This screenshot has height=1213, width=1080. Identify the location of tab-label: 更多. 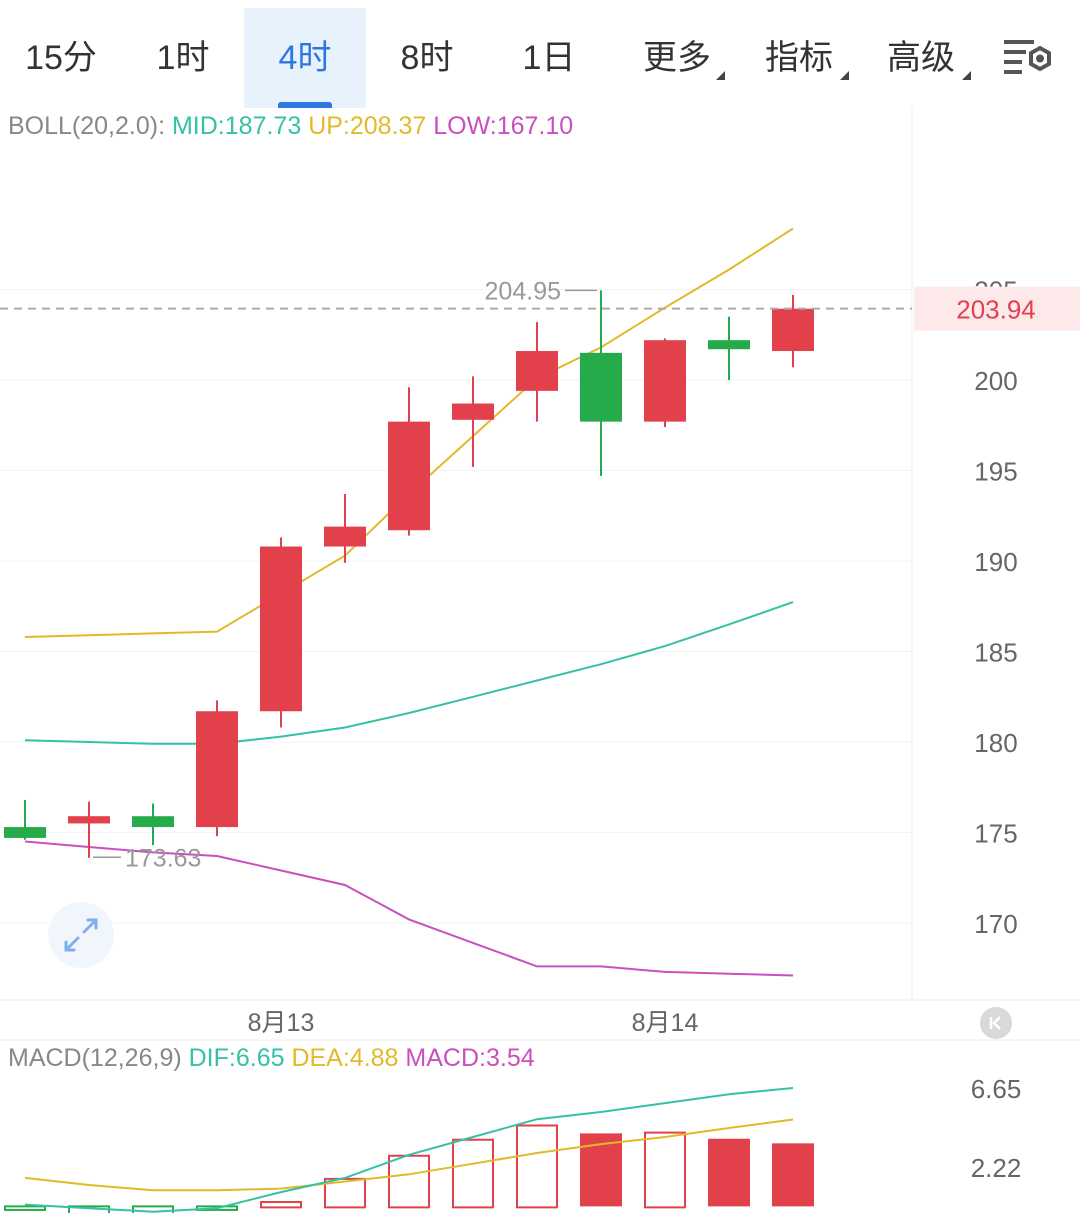
(677, 58).